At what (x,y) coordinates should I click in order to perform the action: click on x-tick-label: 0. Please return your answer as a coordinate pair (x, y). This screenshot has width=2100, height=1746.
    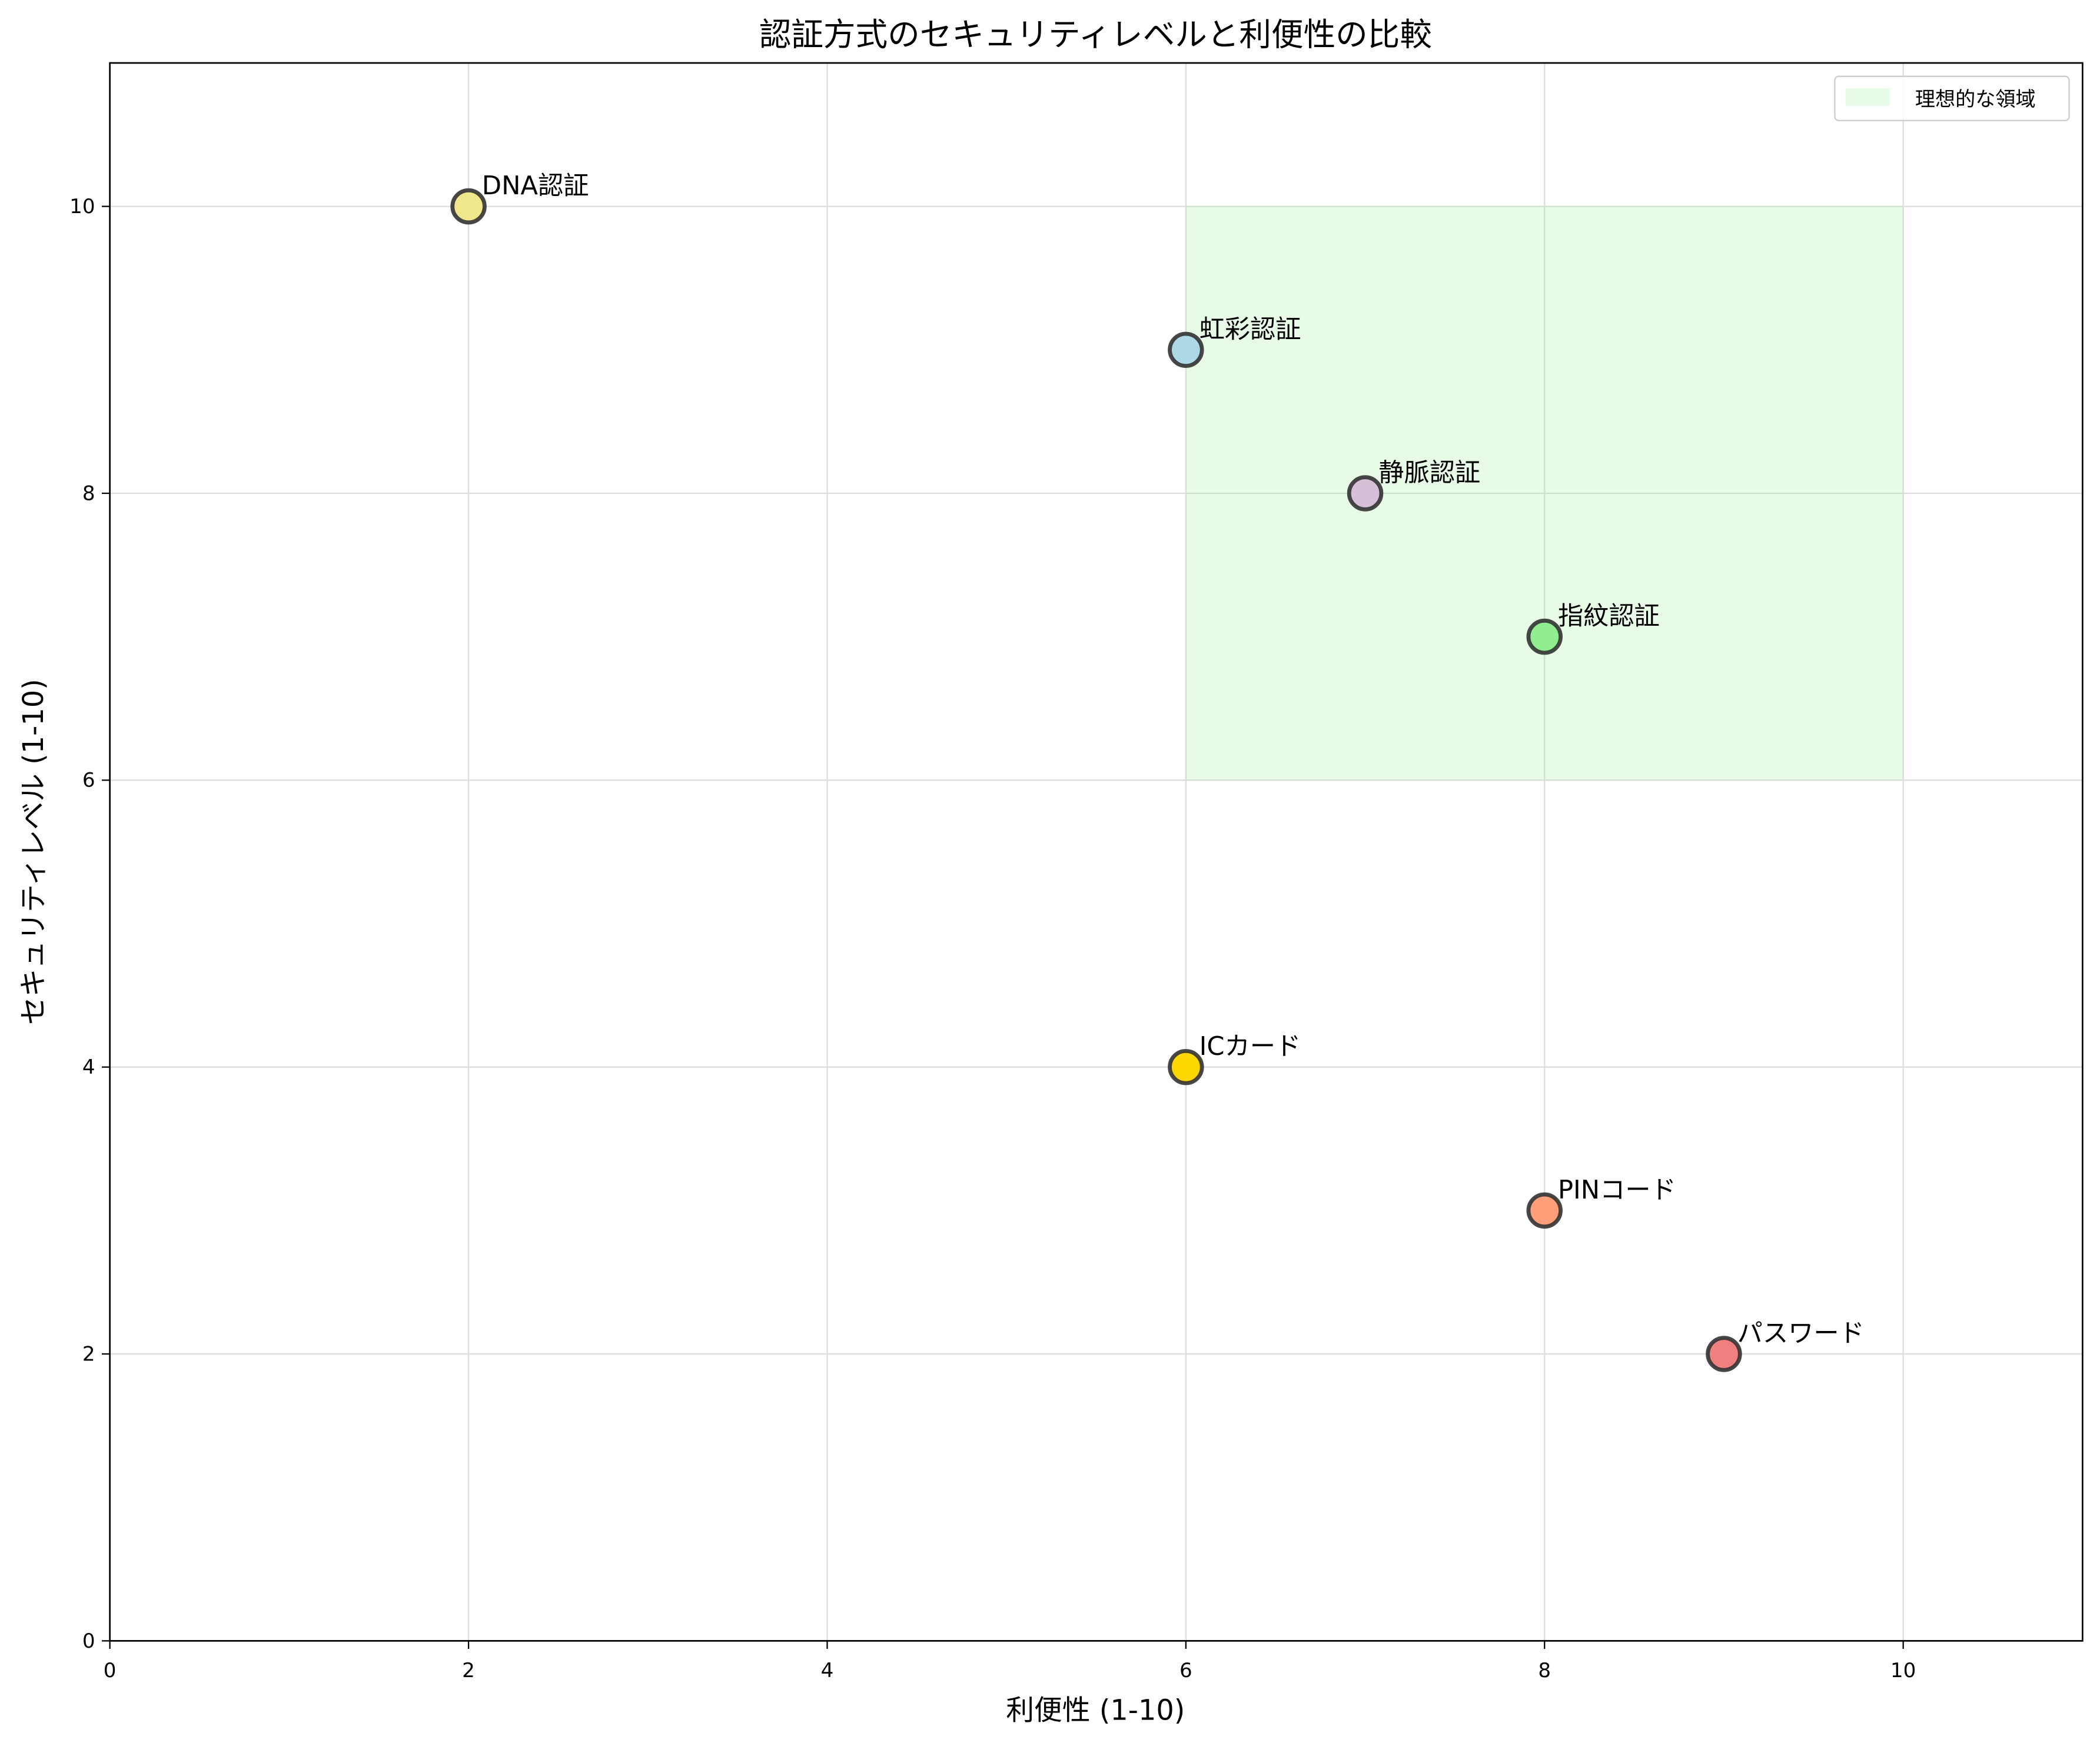
    Looking at the image, I should click on (110, 1670).